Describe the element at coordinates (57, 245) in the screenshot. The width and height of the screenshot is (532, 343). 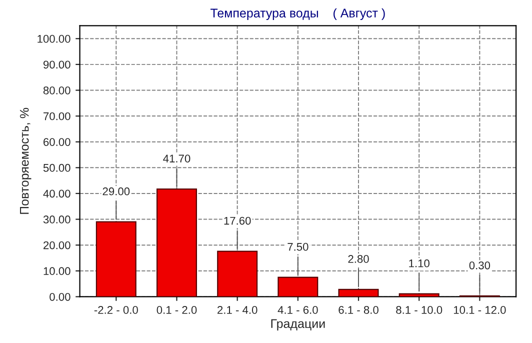
I see `y-tick-label: 20.00` at that location.